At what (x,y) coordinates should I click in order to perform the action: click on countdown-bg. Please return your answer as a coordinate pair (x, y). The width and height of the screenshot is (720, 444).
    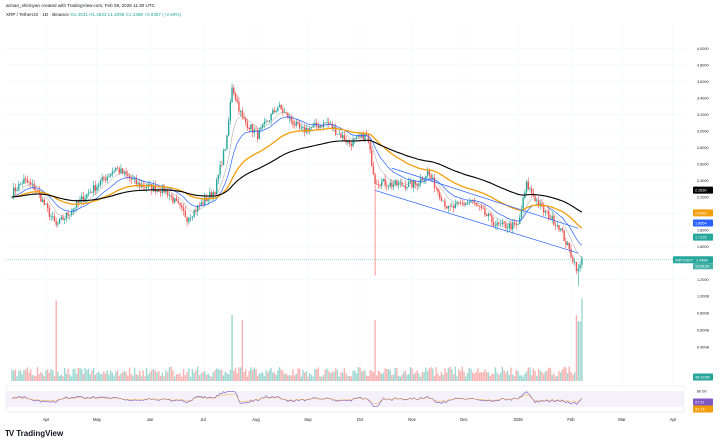
    Looking at the image, I should click on (703, 266).